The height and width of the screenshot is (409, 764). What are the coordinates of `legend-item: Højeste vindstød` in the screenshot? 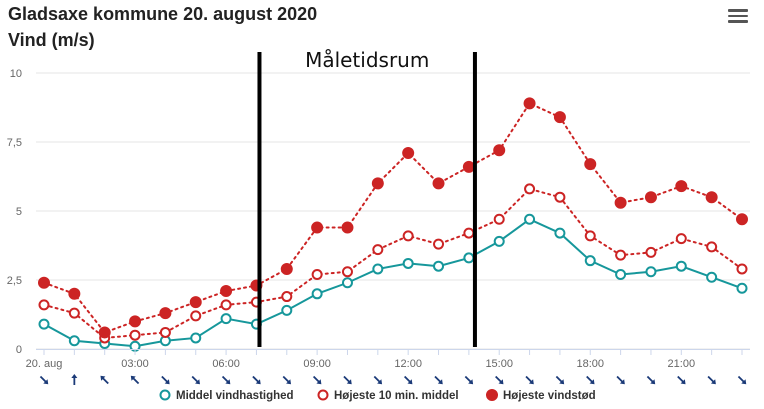 It's located at (541, 396).